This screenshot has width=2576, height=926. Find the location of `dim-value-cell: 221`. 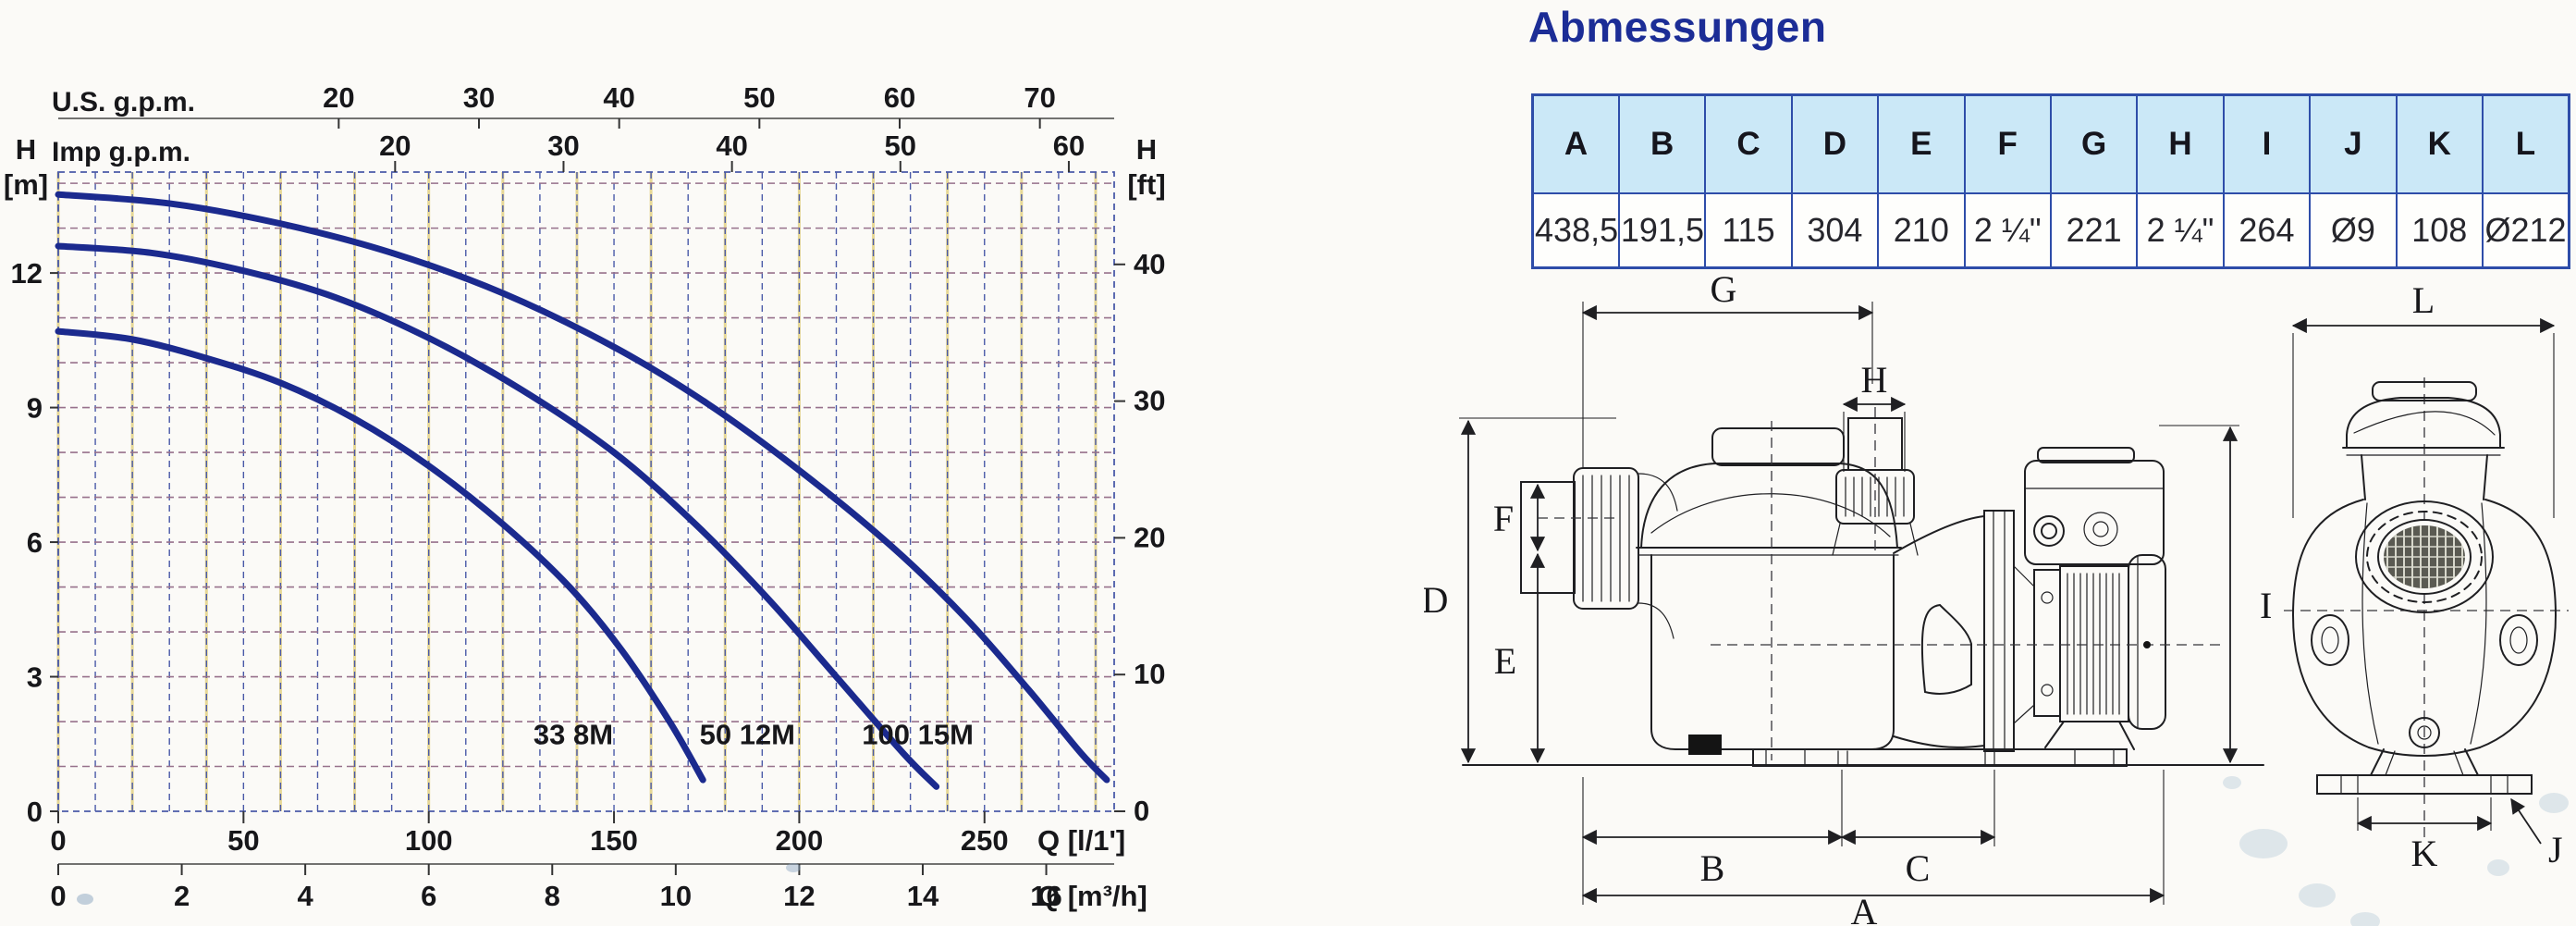

dim-value-cell: 221 is located at coordinates (2094, 230).